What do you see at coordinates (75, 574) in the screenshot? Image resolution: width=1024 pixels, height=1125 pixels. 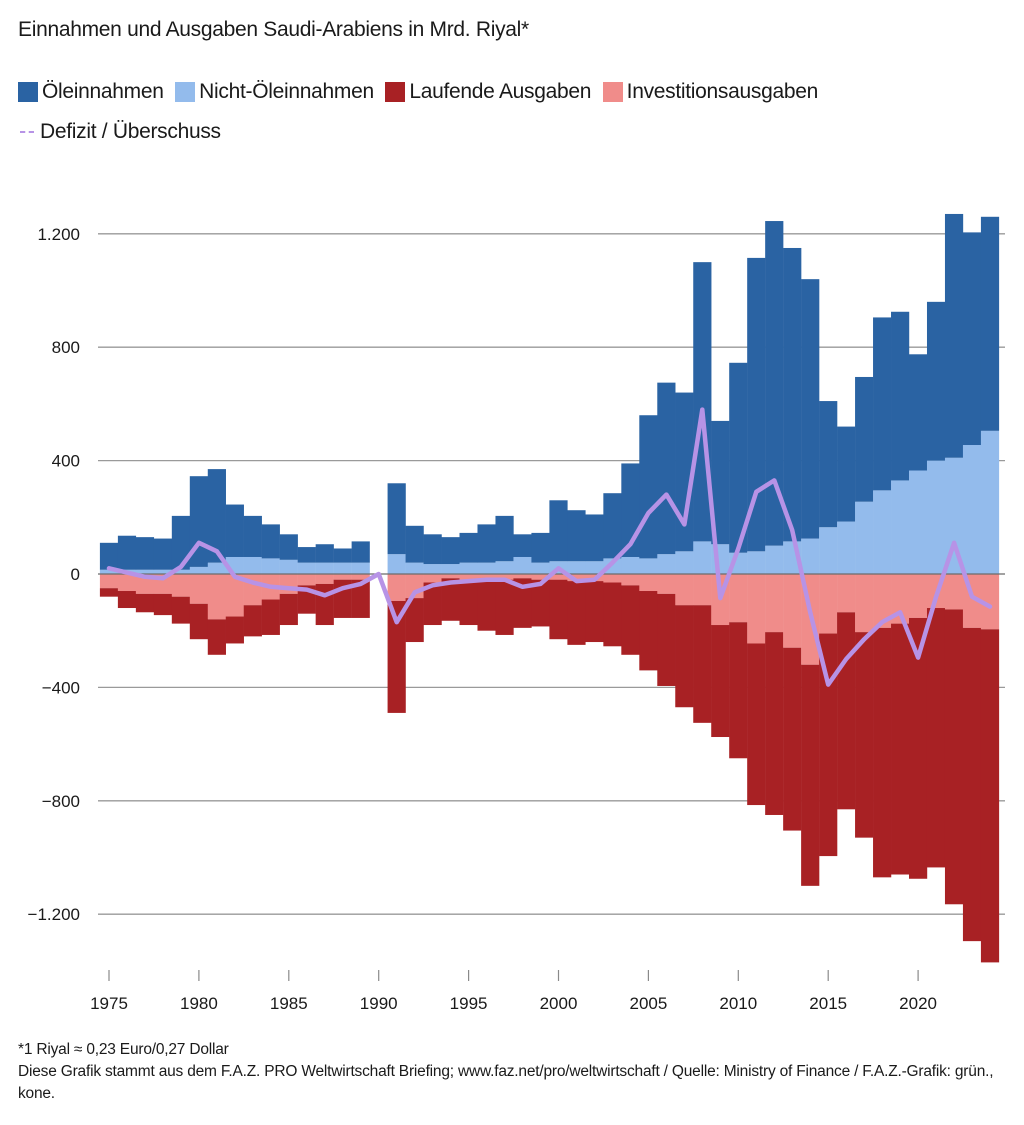 I see `y-tick-label: 0` at bounding box center [75, 574].